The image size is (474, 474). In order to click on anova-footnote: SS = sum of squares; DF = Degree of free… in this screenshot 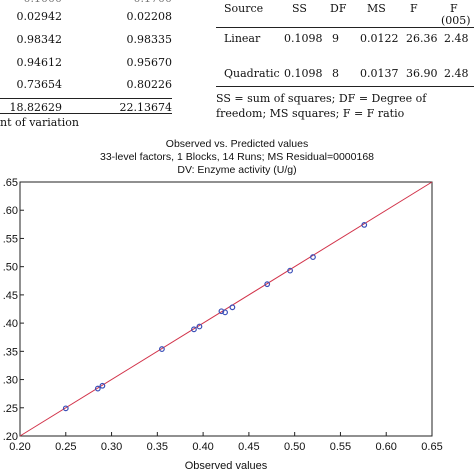, I will do `click(321, 106)`.